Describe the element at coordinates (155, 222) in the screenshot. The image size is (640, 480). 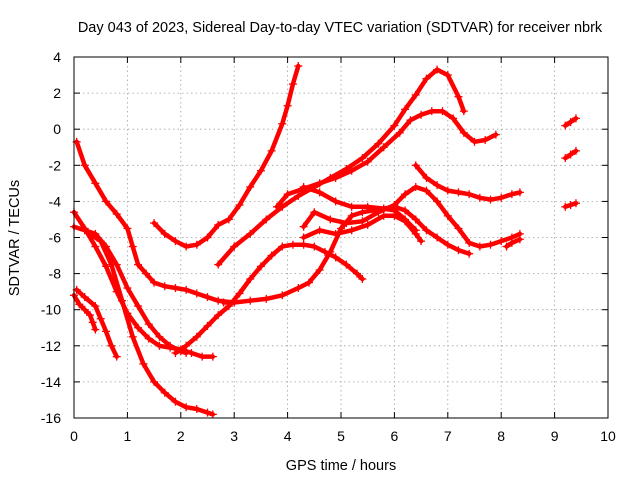
I see `series-track-a` at that location.